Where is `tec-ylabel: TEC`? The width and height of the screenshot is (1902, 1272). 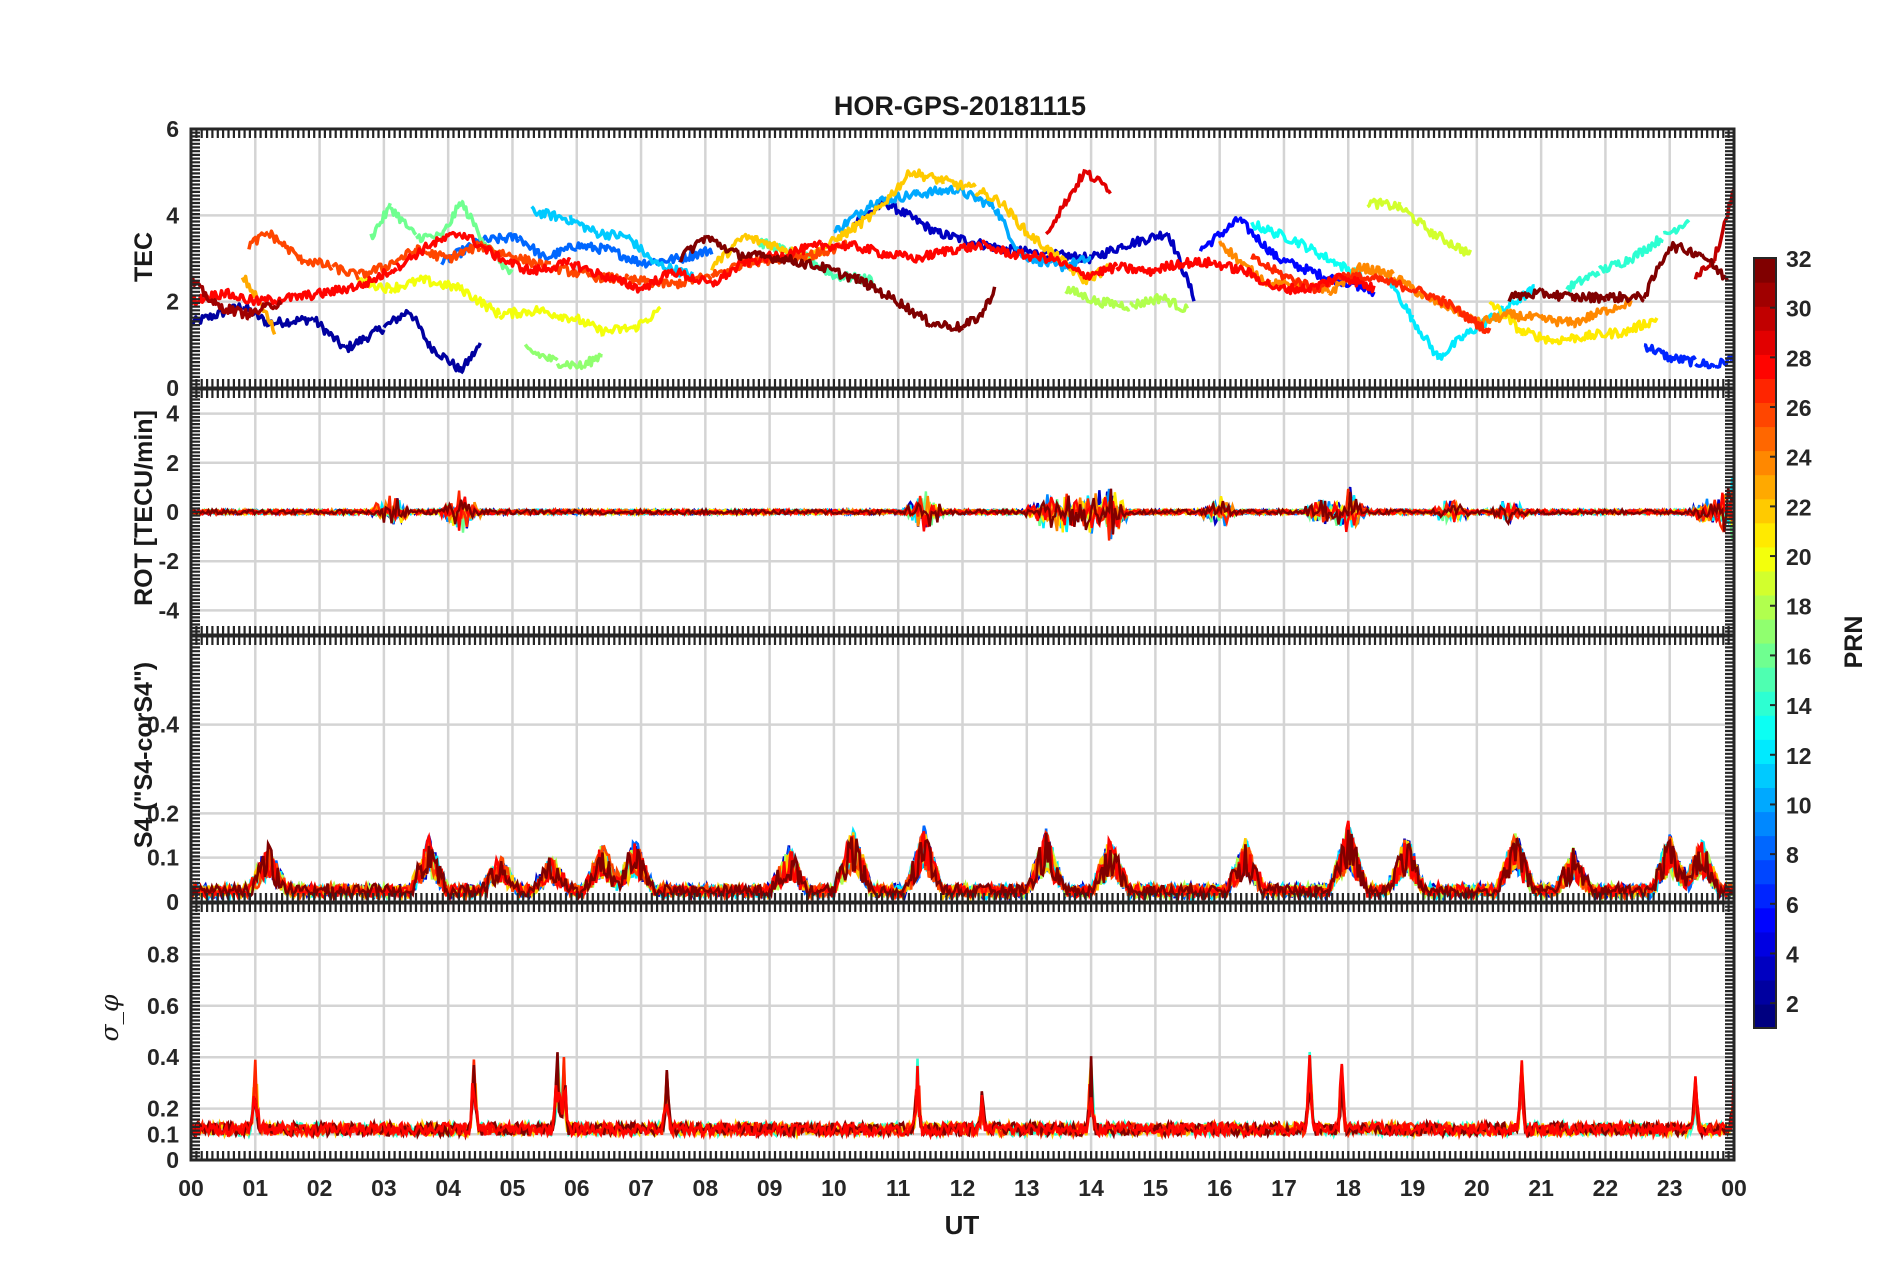 tec-ylabel: TEC is located at coordinates (144, 257).